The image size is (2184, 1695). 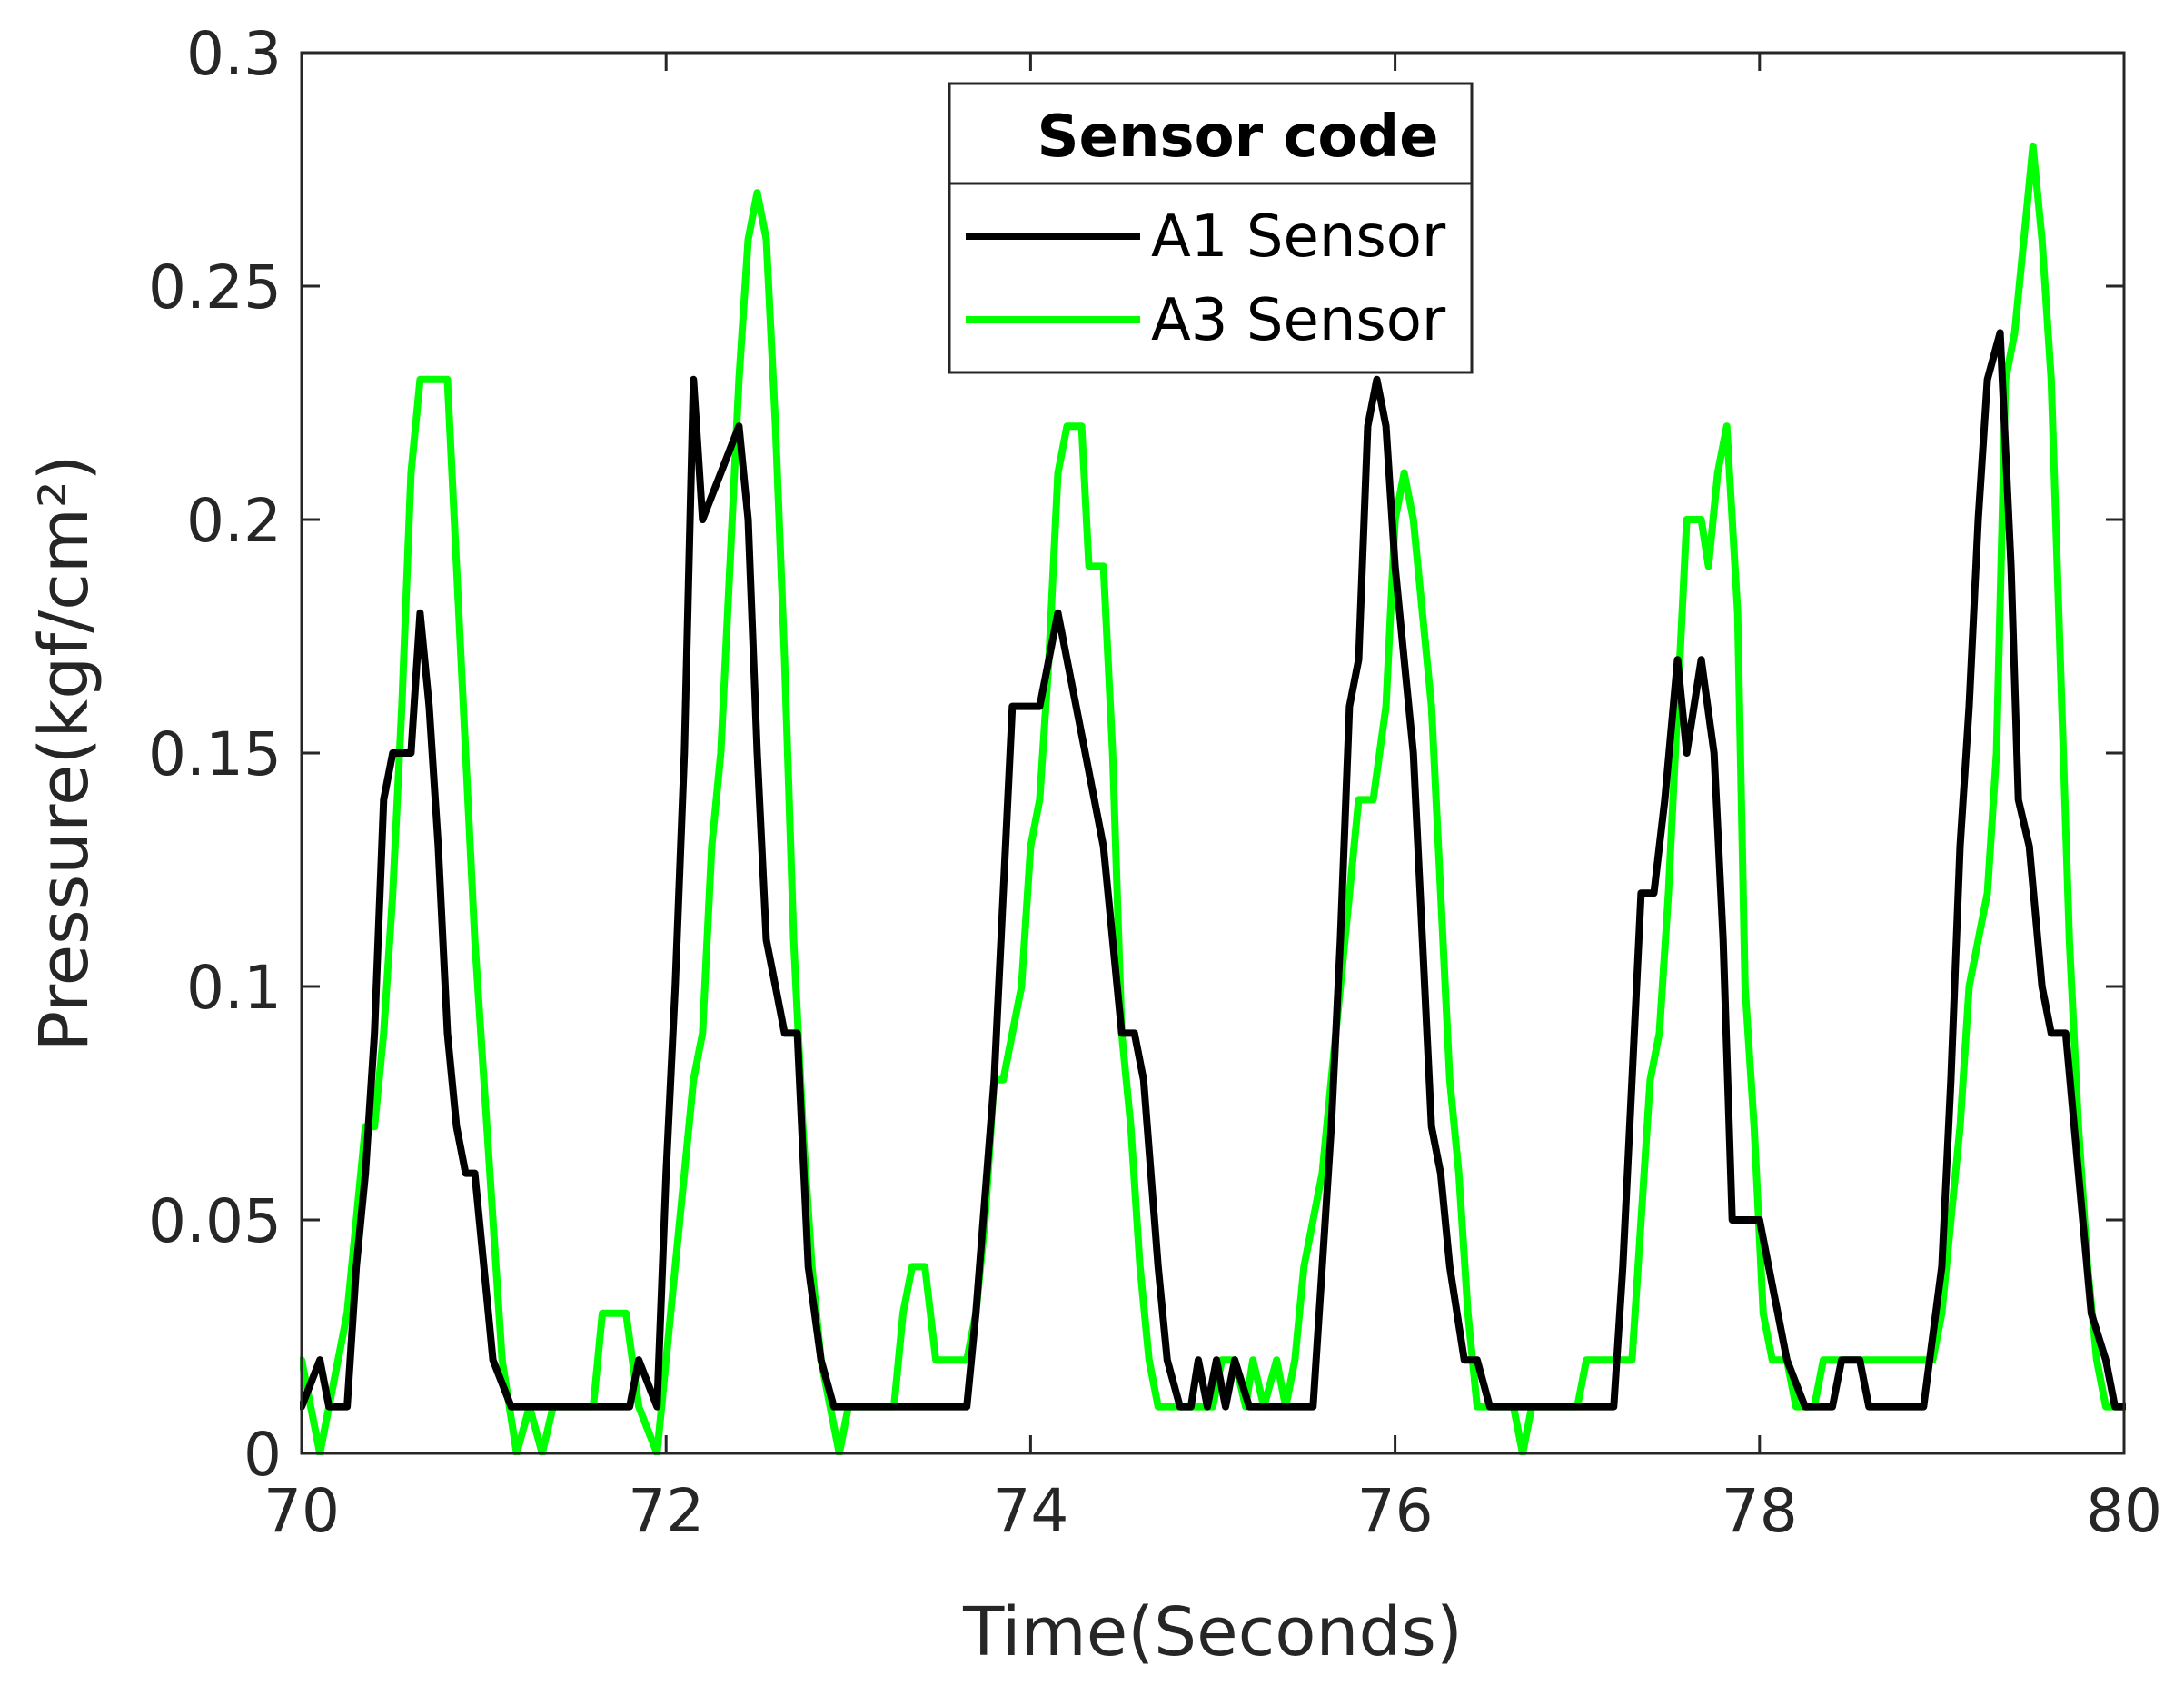 What do you see at coordinates (1212, 1632) in the screenshot?
I see `x-axis-title: Time(Seconds)` at bounding box center [1212, 1632].